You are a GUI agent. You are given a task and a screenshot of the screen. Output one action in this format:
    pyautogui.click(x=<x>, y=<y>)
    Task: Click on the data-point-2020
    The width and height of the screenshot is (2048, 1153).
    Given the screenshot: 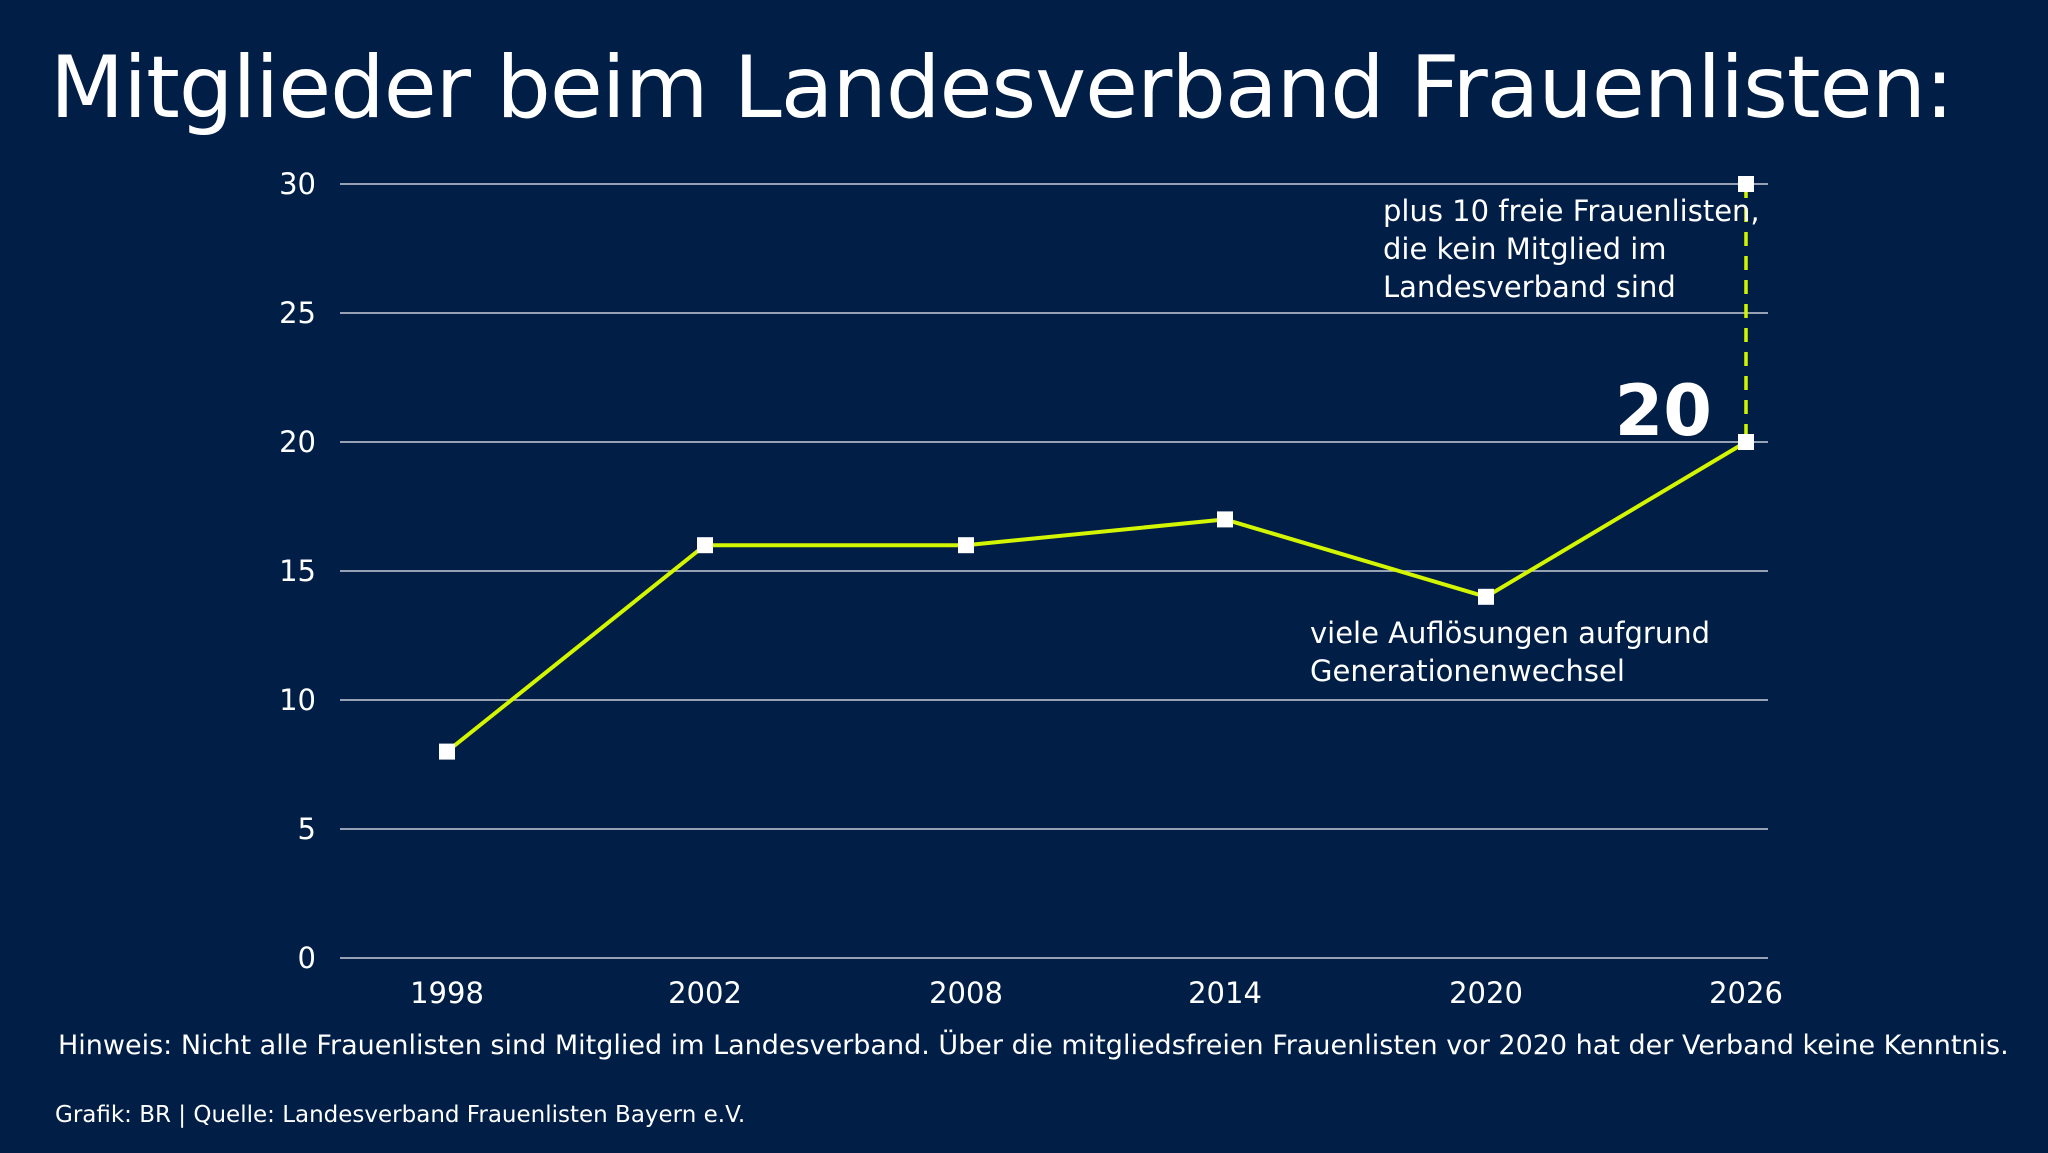 What is the action you would take?
    pyautogui.click(x=1486, y=596)
    